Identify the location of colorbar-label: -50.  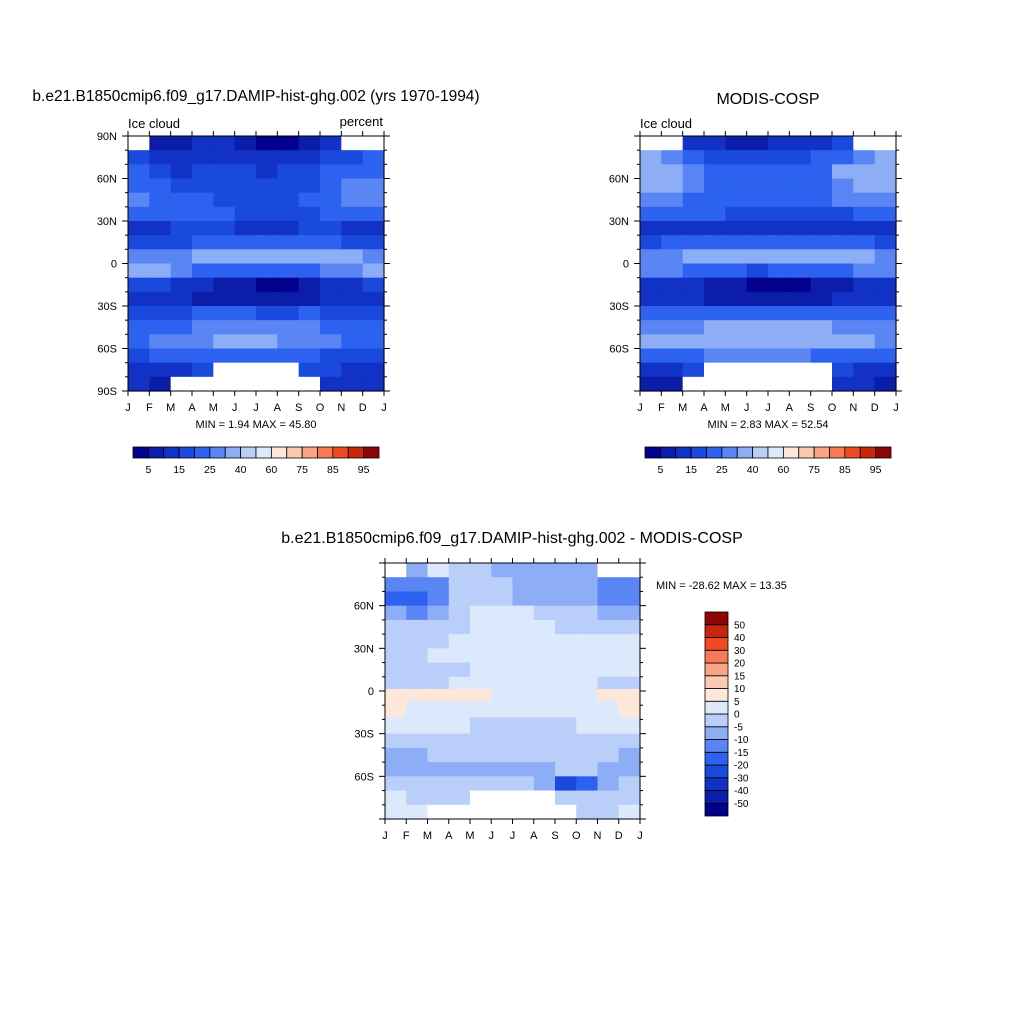
(741, 804).